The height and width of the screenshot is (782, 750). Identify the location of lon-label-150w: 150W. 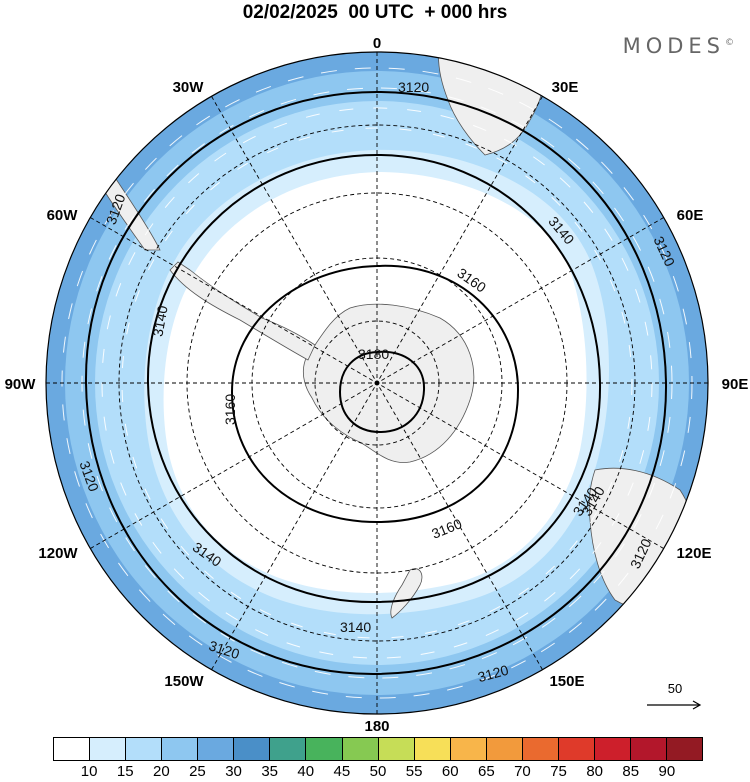
(184, 681).